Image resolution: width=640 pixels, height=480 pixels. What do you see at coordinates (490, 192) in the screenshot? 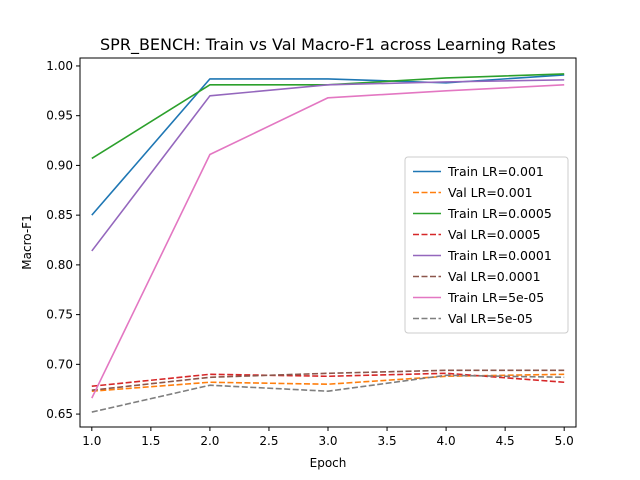
I see `legend-label: Val LR=0.001` at bounding box center [490, 192].